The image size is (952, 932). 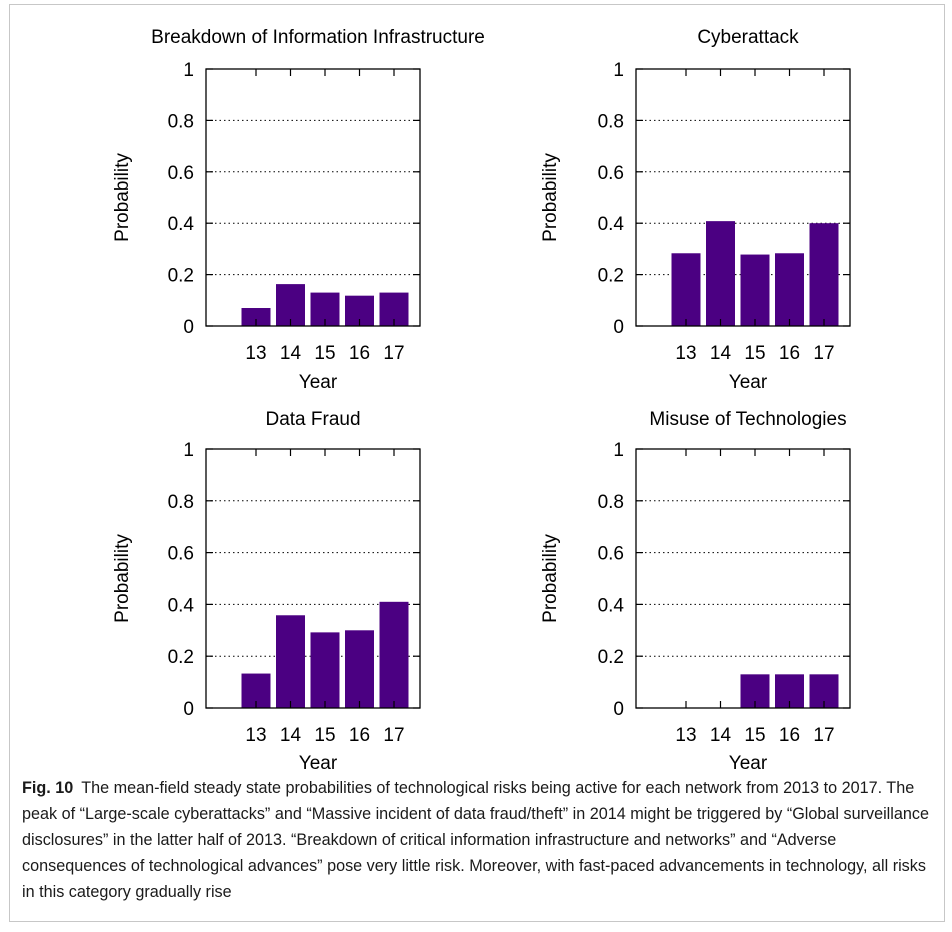 I want to click on chart-title: Breakdown of Information Infrastructure, so click(x=318, y=37).